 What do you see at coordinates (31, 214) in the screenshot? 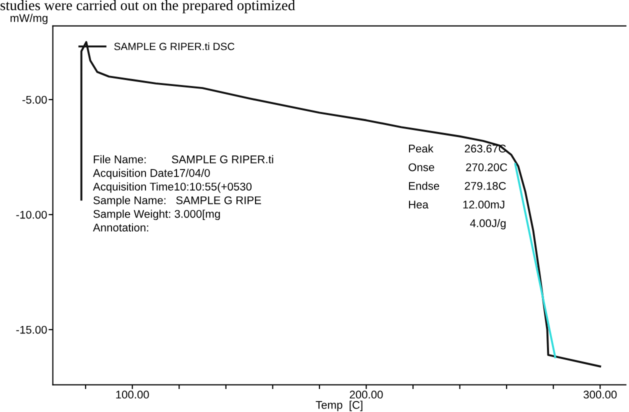
I see `y-tick-label: -10.00` at bounding box center [31, 214].